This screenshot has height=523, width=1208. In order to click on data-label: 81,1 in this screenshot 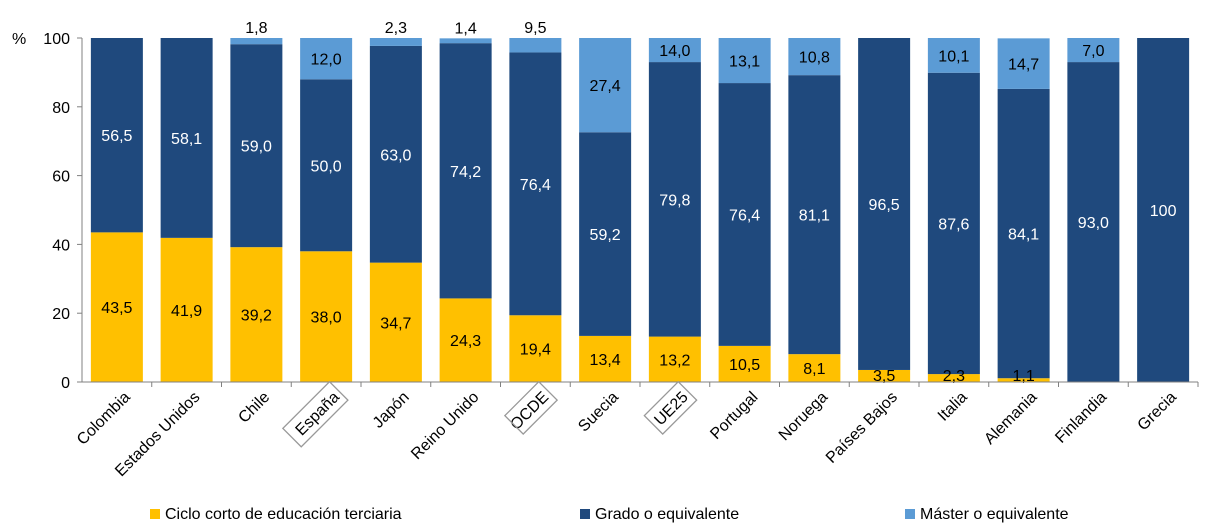, I will do `click(814, 216)`.